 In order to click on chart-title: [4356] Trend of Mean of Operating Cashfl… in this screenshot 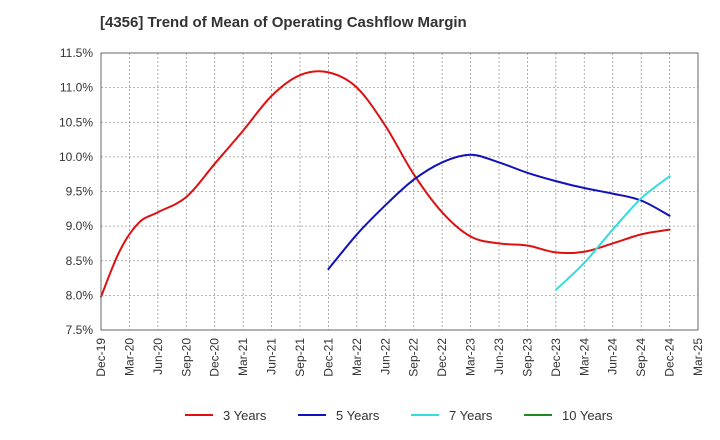, I will do `click(283, 22)`.